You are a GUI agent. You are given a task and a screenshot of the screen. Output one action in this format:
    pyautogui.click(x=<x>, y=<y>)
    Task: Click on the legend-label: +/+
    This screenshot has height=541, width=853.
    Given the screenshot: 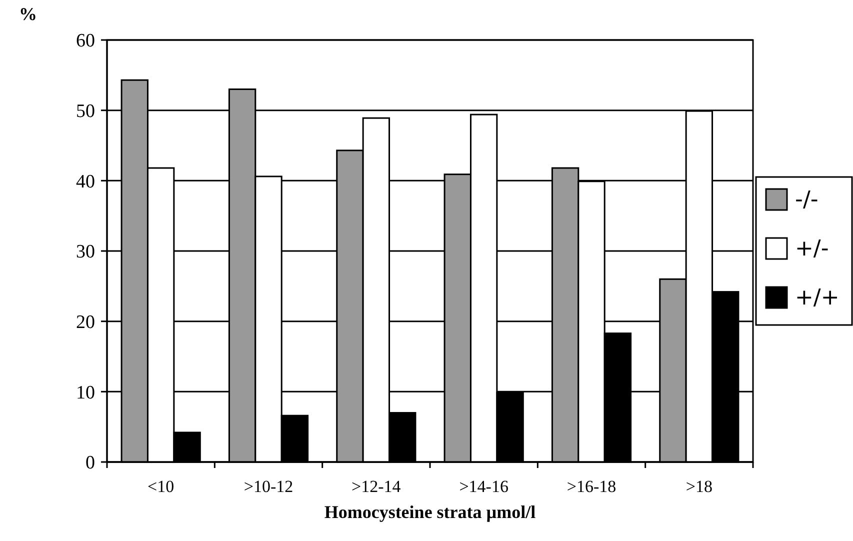 What is the action you would take?
    pyautogui.click(x=817, y=298)
    